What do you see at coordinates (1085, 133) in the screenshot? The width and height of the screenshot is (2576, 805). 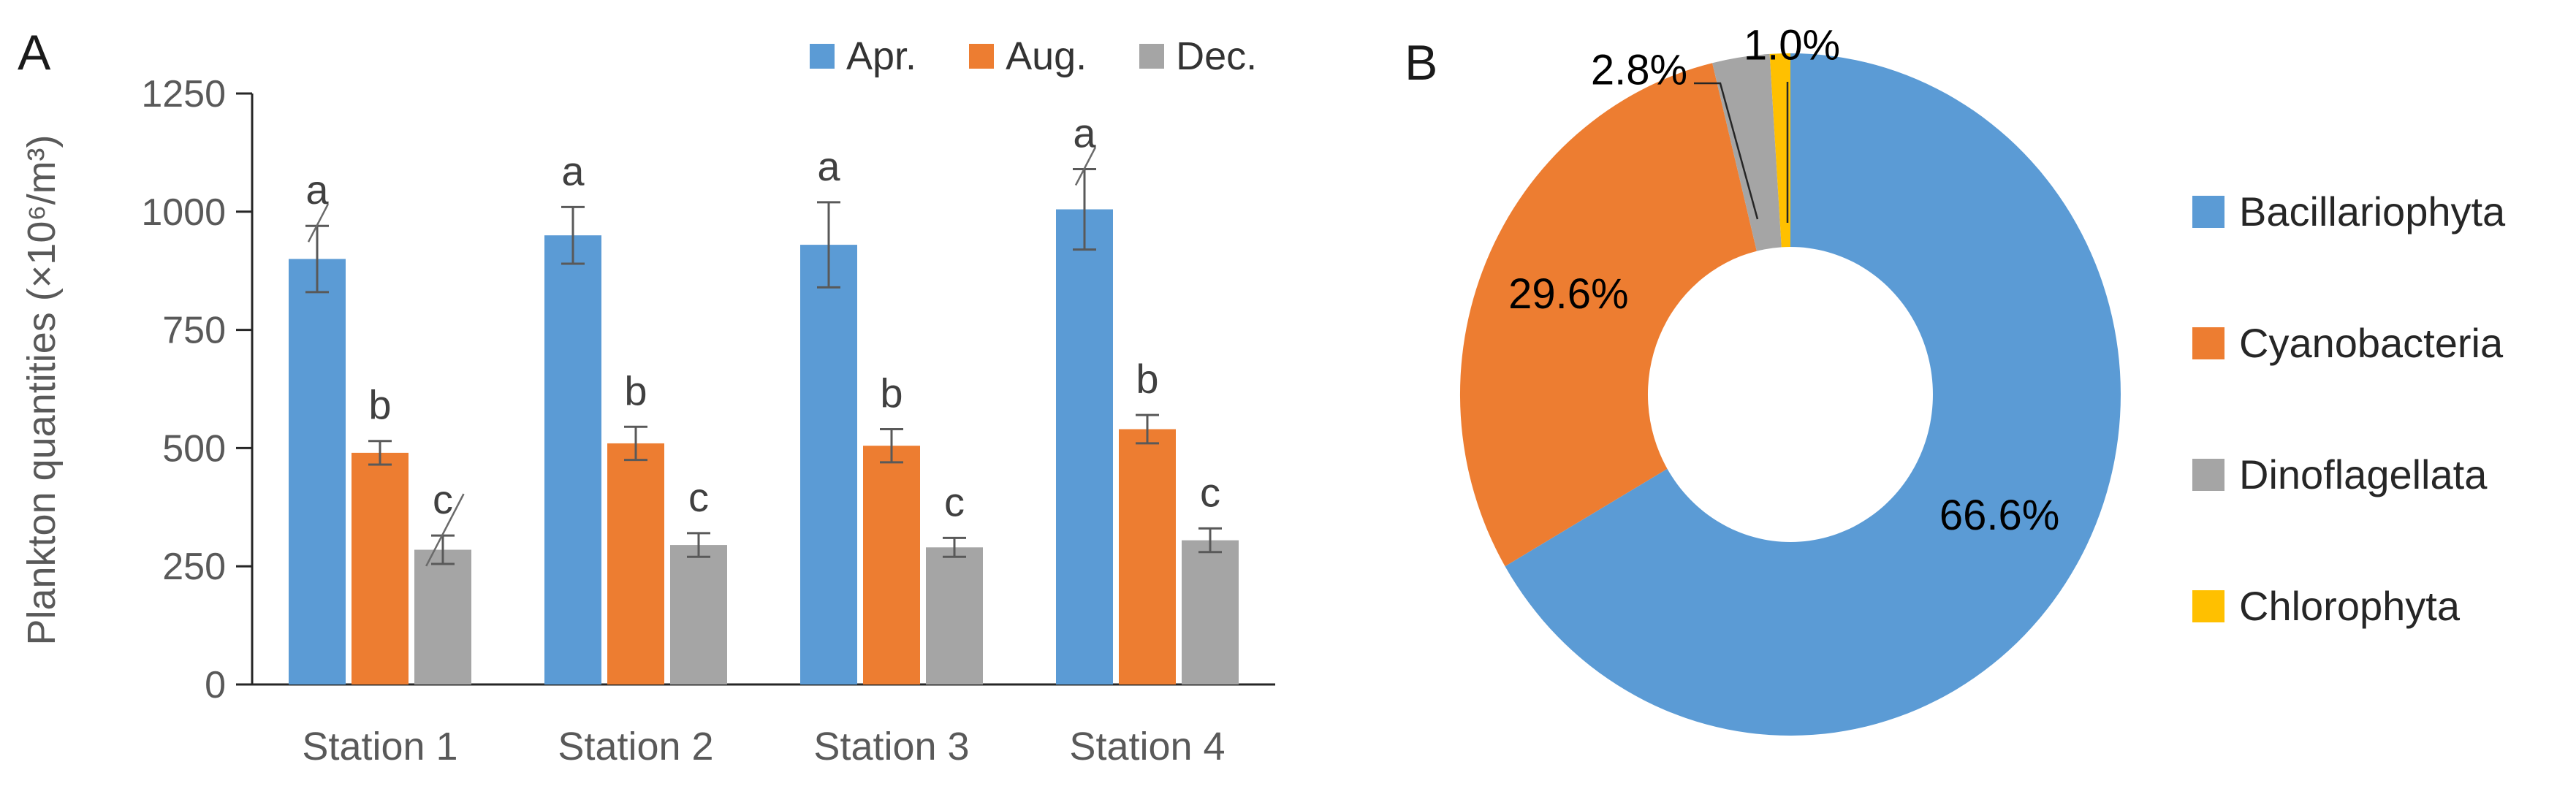 I see `sig-letter-apr-station-4: a` at bounding box center [1085, 133].